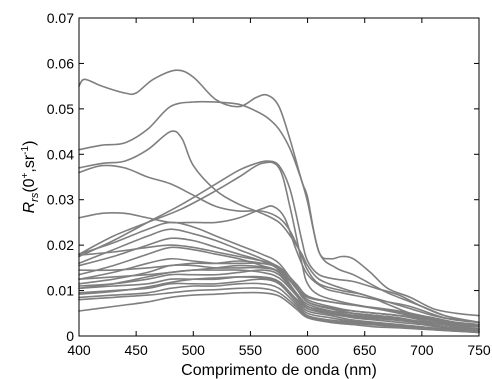 The width and height of the screenshot is (492, 379). What do you see at coordinates (308, 350) in the screenshot?
I see `x-tick-label-600: 600` at bounding box center [308, 350].